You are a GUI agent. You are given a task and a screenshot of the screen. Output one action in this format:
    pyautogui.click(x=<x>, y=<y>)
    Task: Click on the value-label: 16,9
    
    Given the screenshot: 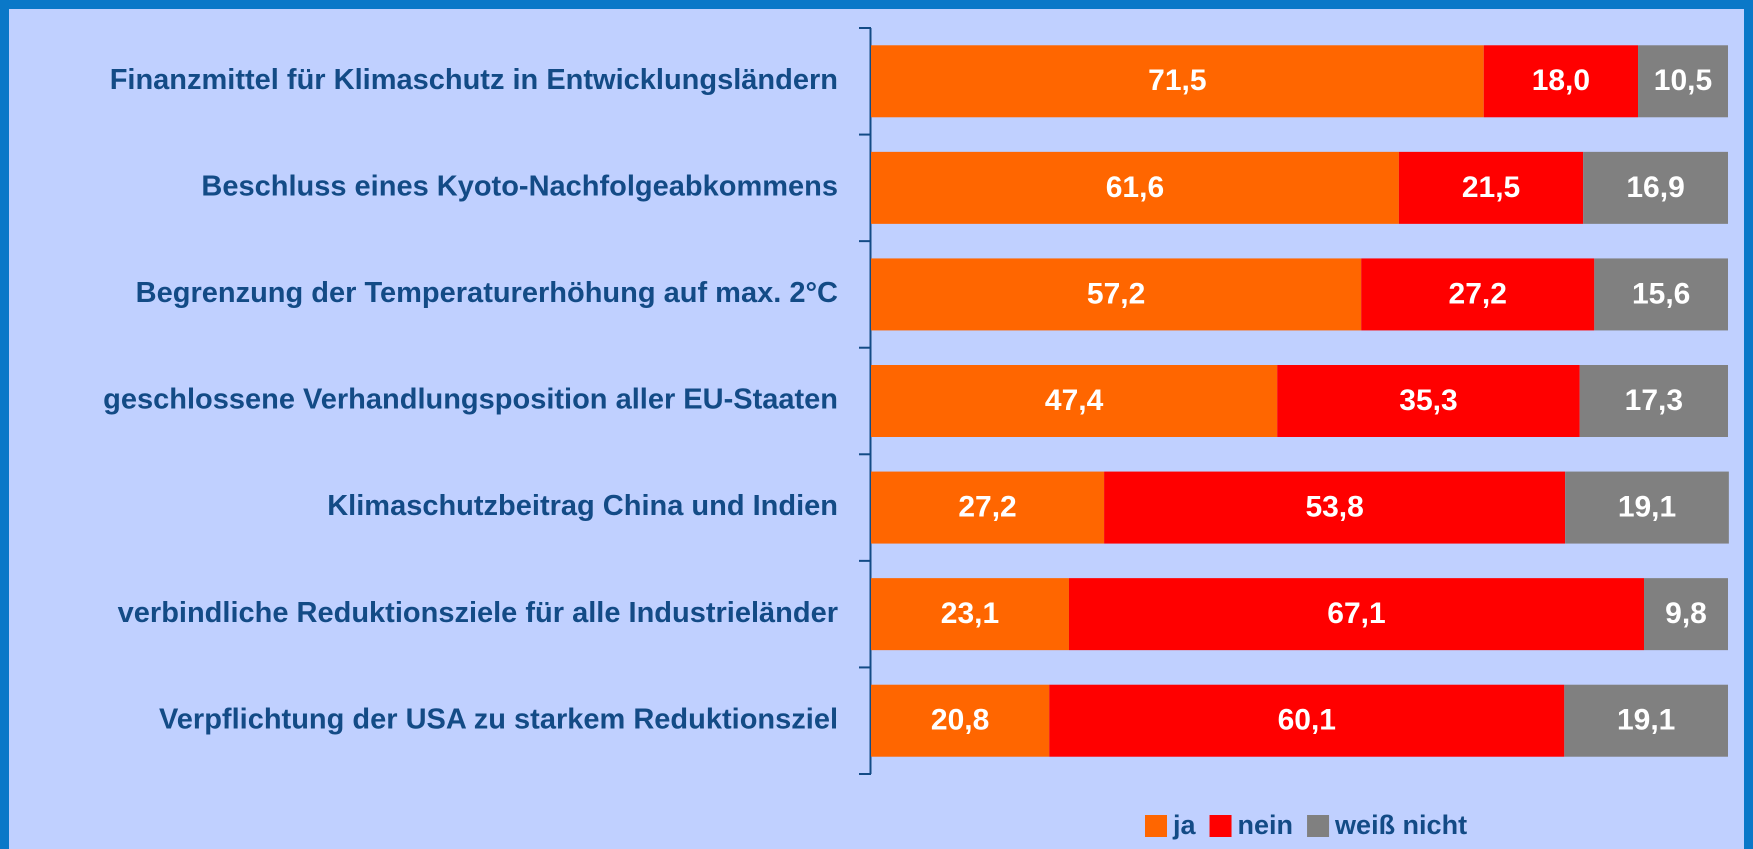 What is the action you would take?
    pyautogui.click(x=1655, y=187)
    